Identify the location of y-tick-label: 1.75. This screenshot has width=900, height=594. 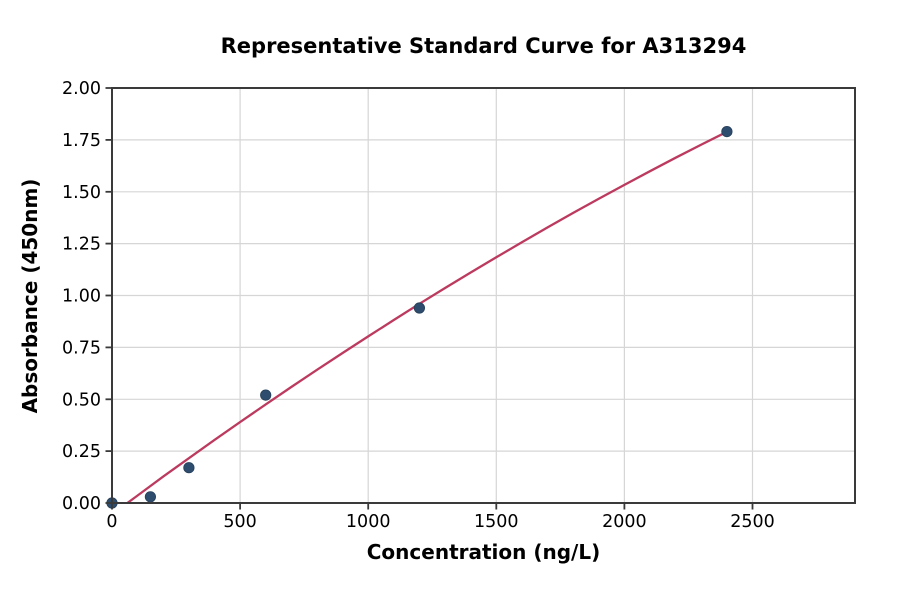
(81, 141).